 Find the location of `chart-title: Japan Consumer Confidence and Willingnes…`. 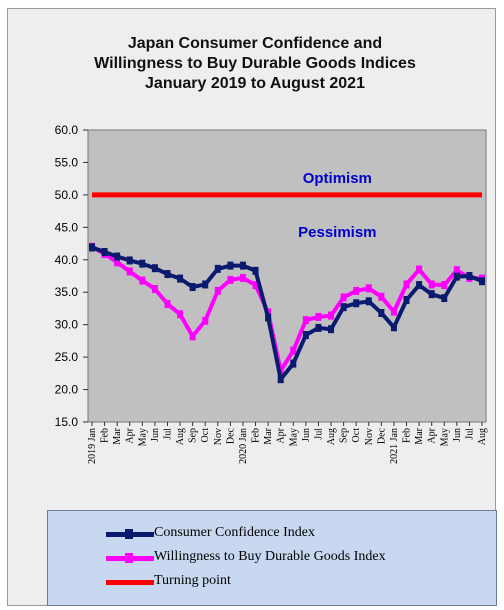

chart-title: Japan Consumer Confidence and Willingnes… is located at coordinates (255, 64).